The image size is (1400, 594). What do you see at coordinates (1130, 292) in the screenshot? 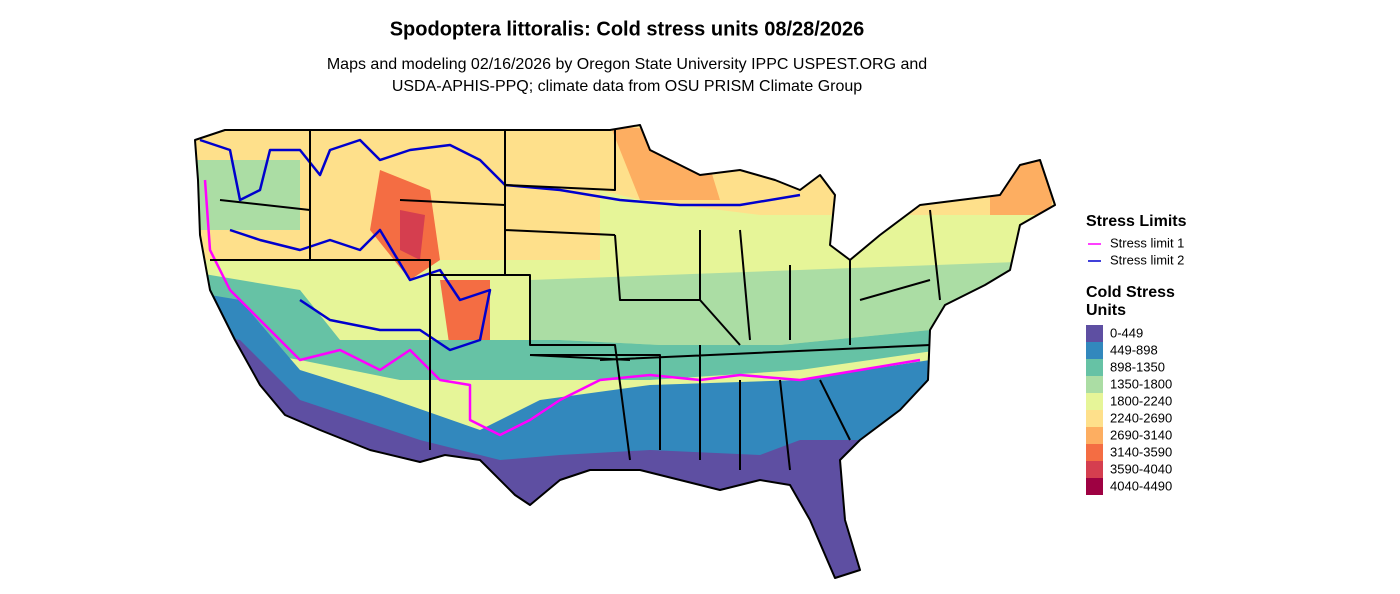
I see `legend-title: Cold Stress` at bounding box center [1130, 292].